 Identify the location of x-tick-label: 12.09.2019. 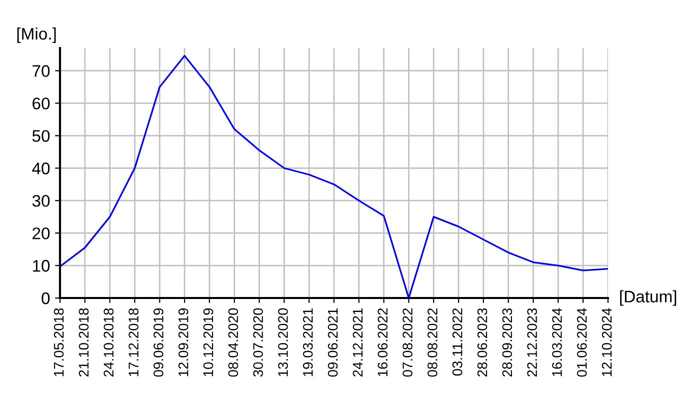
(183, 342).